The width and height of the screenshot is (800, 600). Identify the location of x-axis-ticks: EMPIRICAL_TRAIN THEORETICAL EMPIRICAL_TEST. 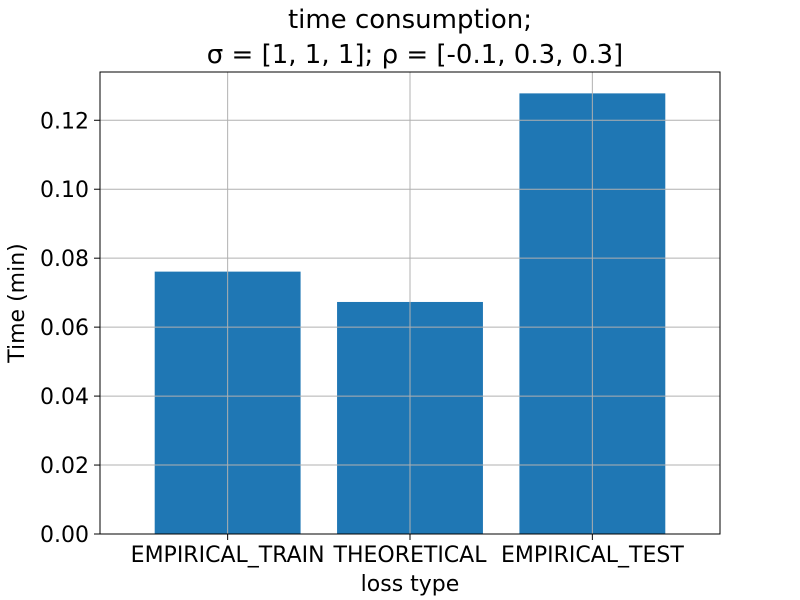
(407, 551).